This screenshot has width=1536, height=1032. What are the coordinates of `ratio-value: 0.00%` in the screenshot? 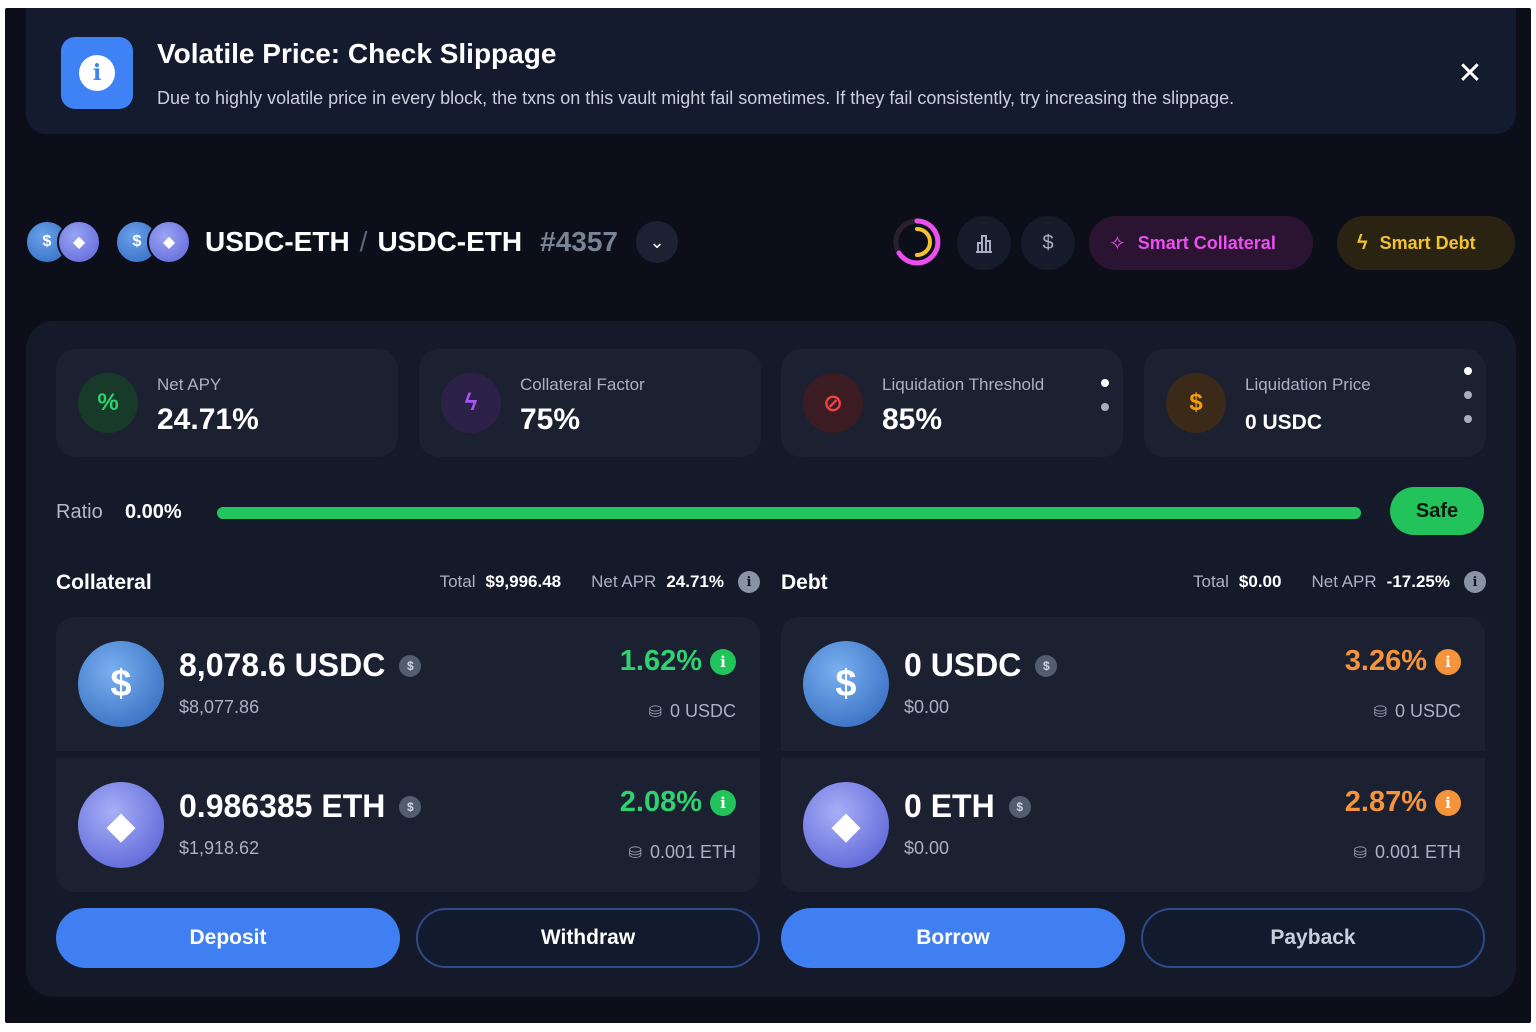 It's located at (153, 512).